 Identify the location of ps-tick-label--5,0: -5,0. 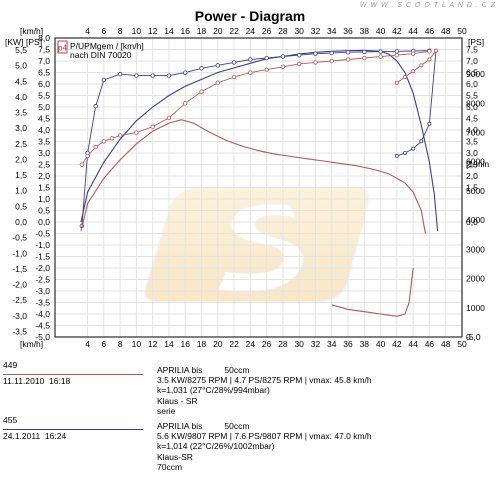
(42, 337).